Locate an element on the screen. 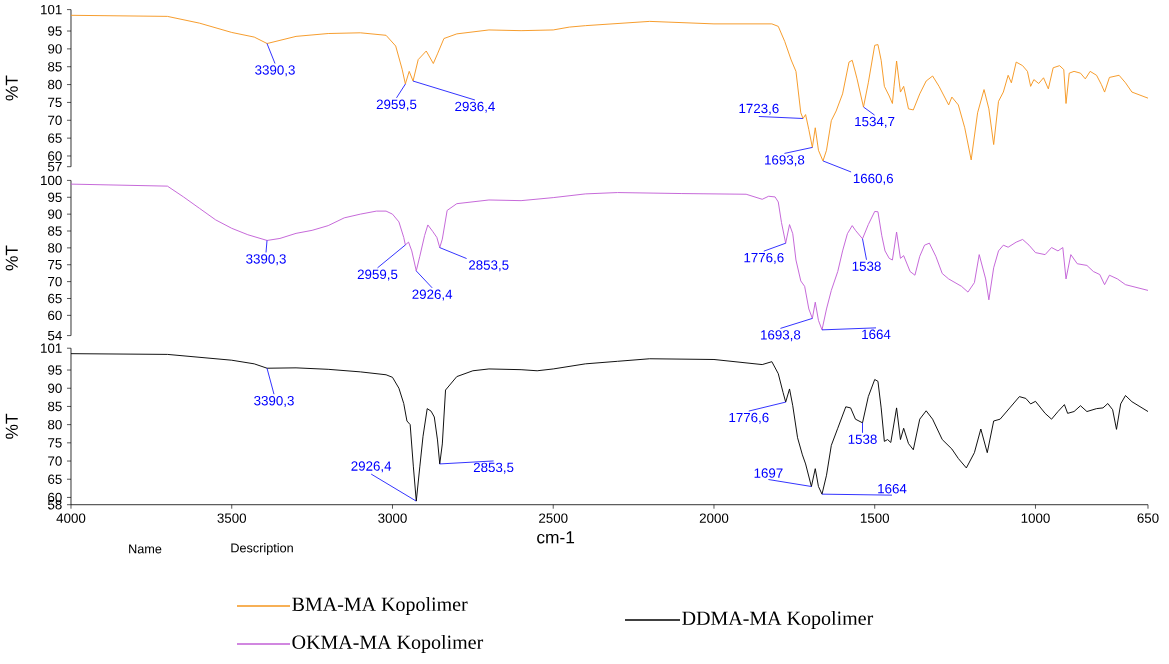 This screenshot has width=1169, height=664. x-tick-label: 2500 is located at coordinates (553, 518).